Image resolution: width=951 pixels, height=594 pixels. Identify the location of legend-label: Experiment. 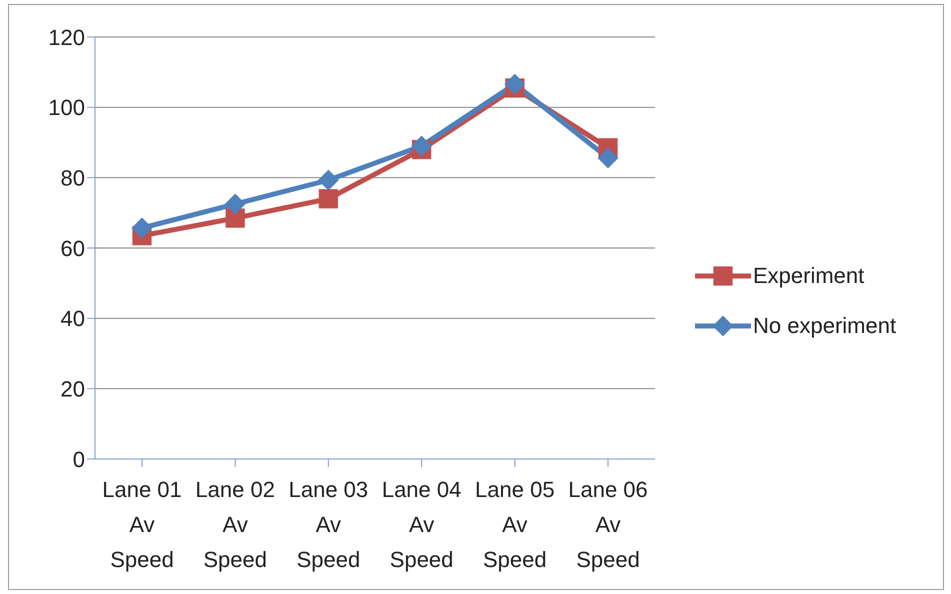
(808, 276).